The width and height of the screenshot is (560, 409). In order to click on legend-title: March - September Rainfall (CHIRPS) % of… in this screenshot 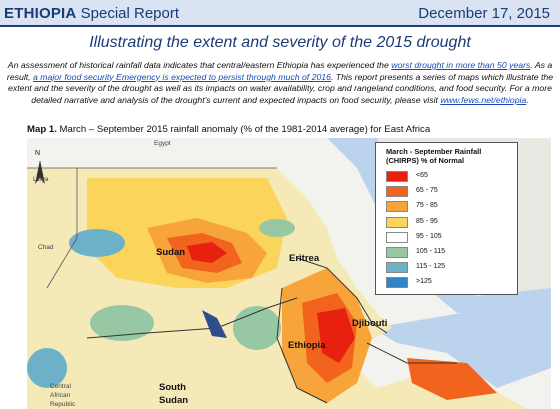, I will do `click(434, 156)`.